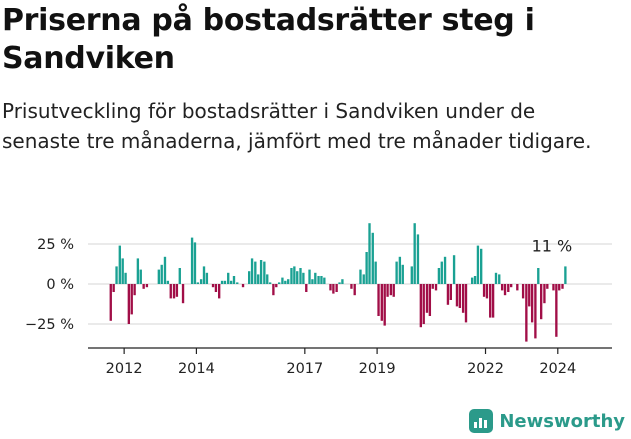 The width and height of the screenshot is (631, 439). Describe the element at coordinates (481, 421) in the screenshot. I see `newsworthy-logo-icon` at that location.